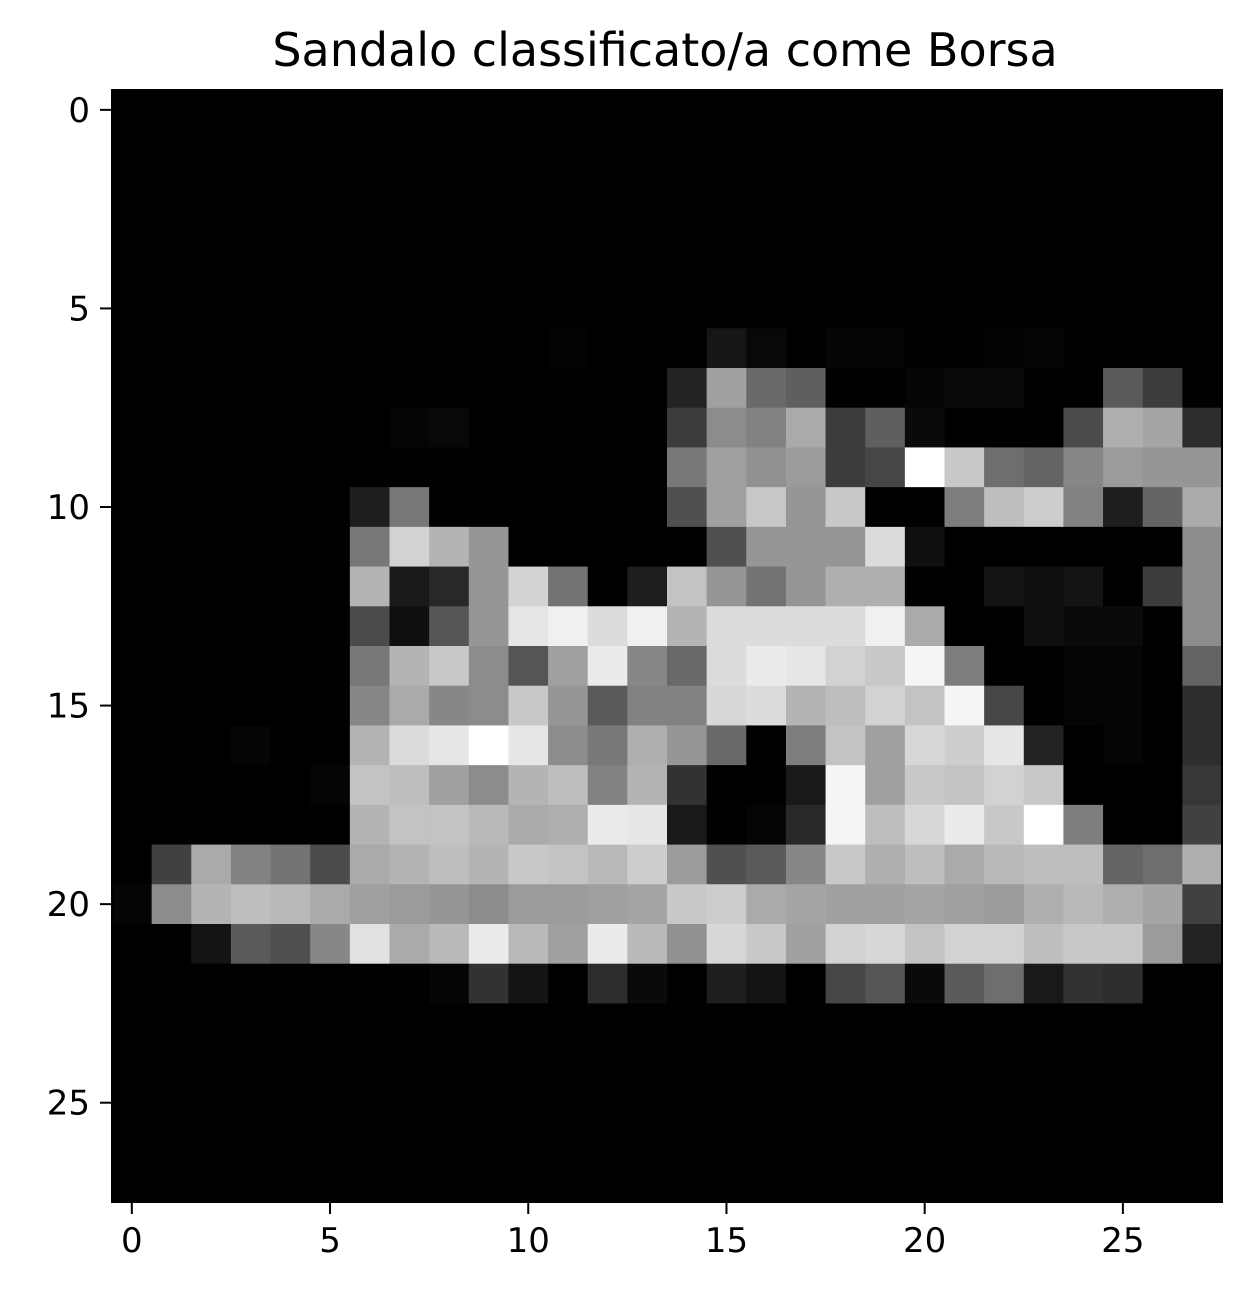 The width and height of the screenshot is (1250, 1307). Describe the element at coordinates (528, 269) in the screenshot. I see `pixel-cell-r4-c10` at that location.